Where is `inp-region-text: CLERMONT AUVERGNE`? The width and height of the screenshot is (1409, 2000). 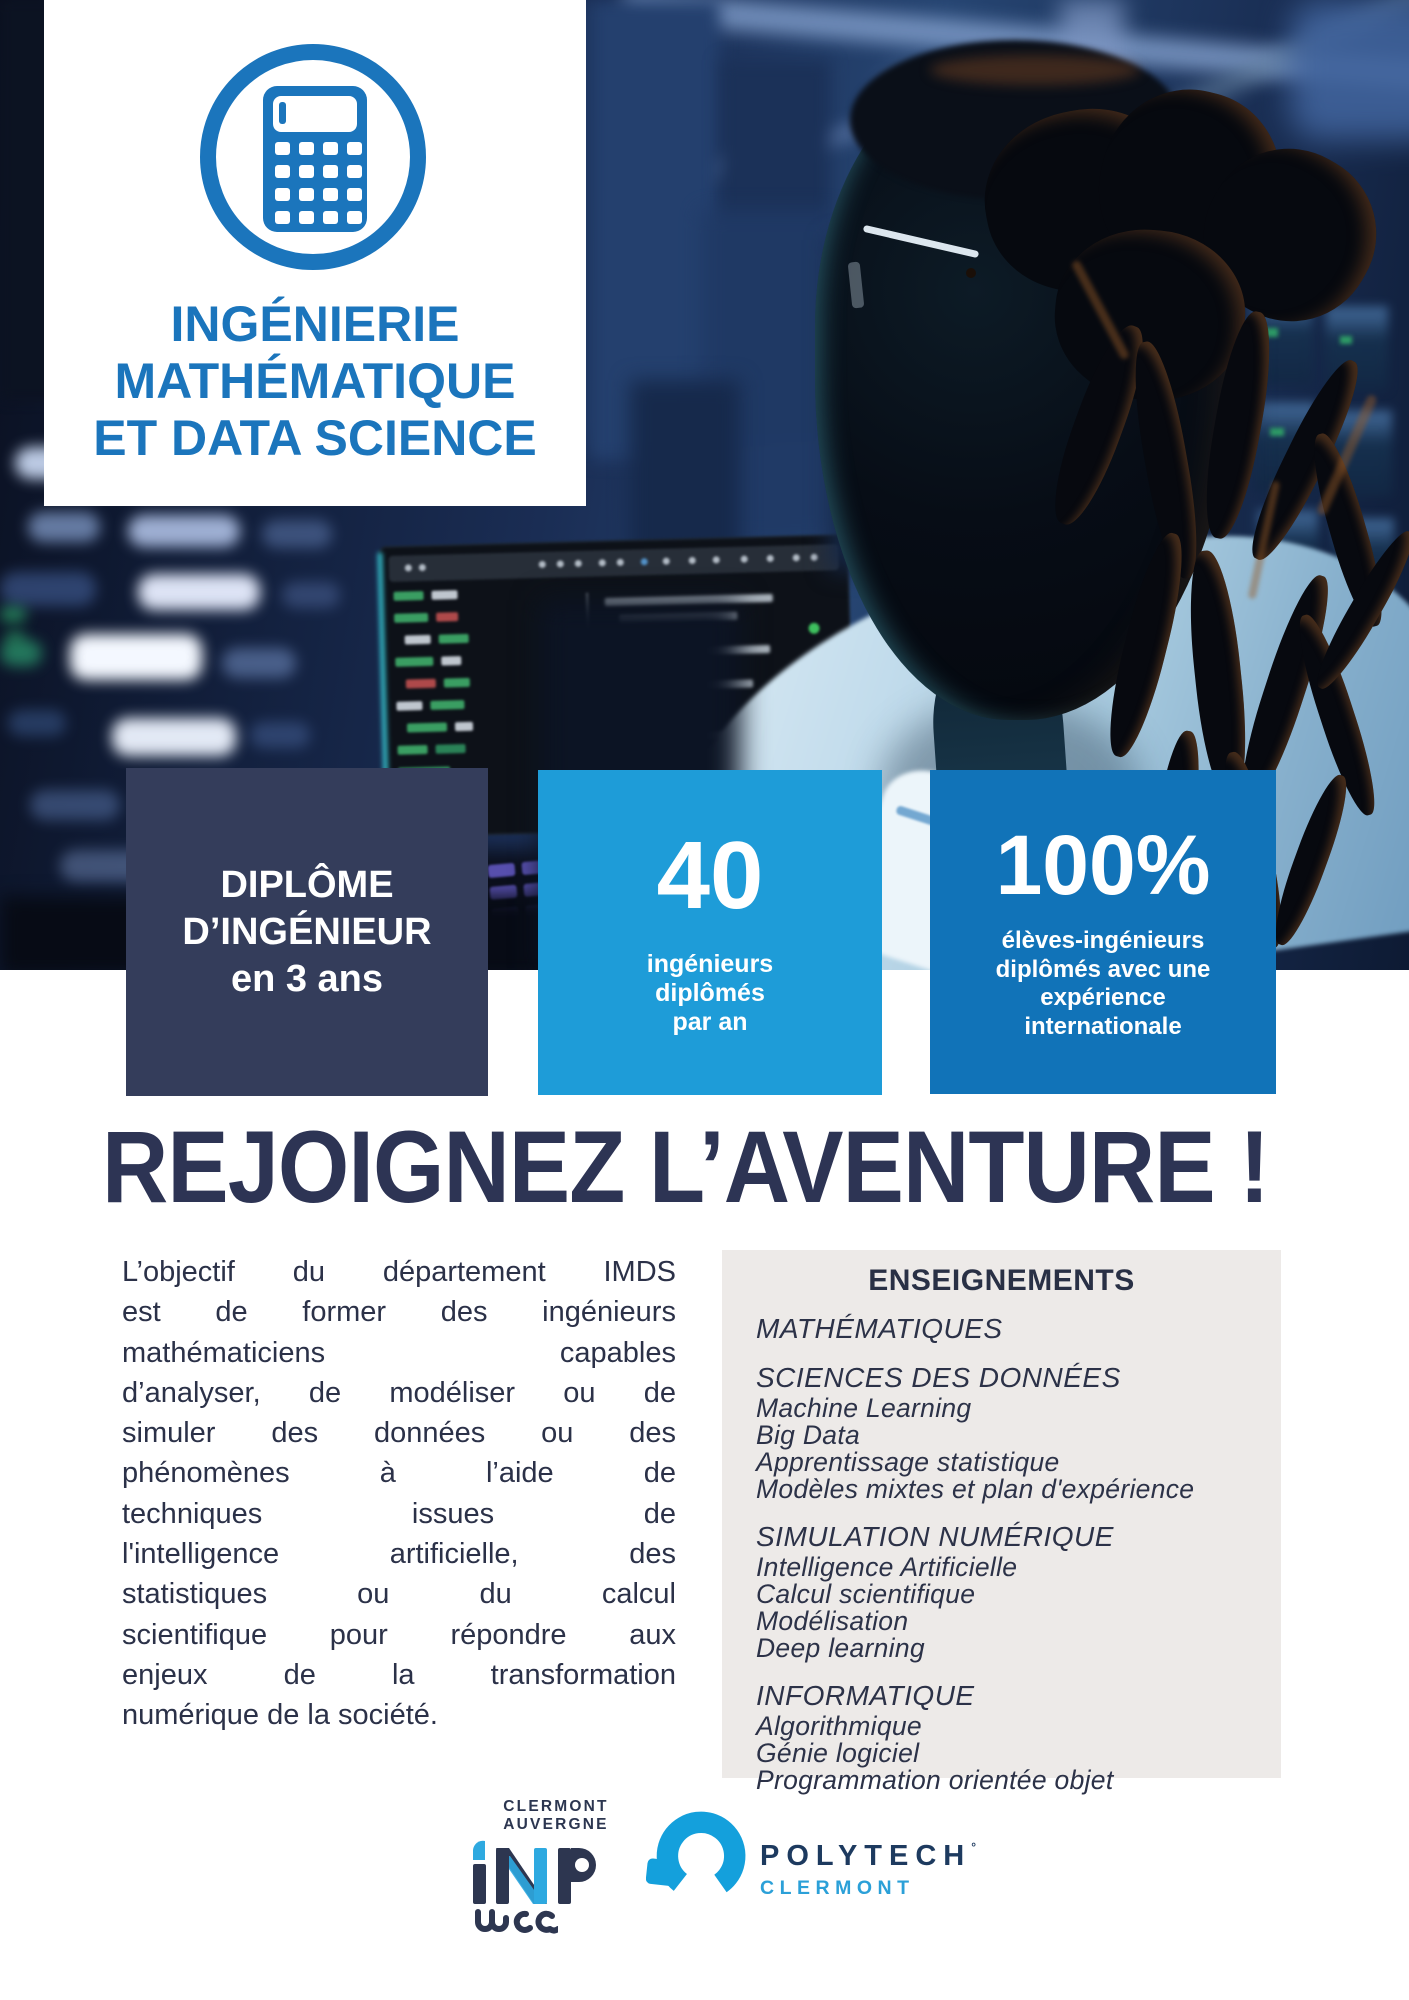 inp-region-text: CLERMONT AUVERGNE is located at coordinates (556, 1816).